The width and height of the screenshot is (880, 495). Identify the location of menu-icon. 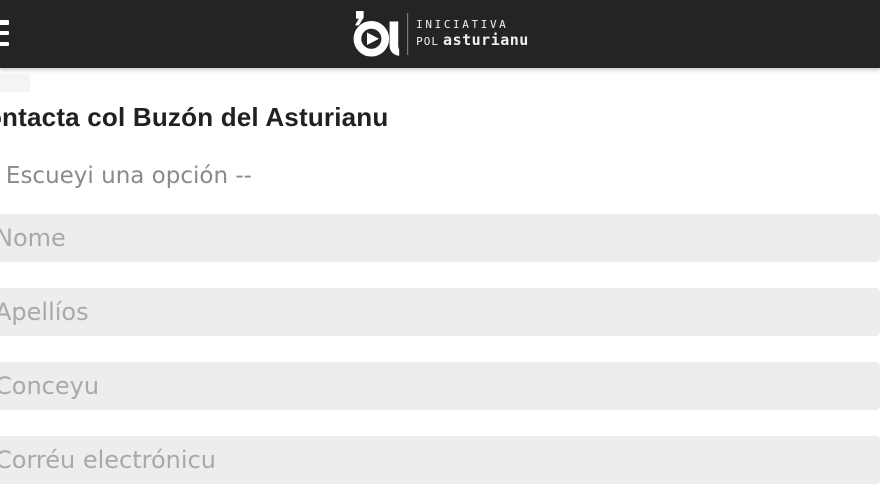
(4, 33).